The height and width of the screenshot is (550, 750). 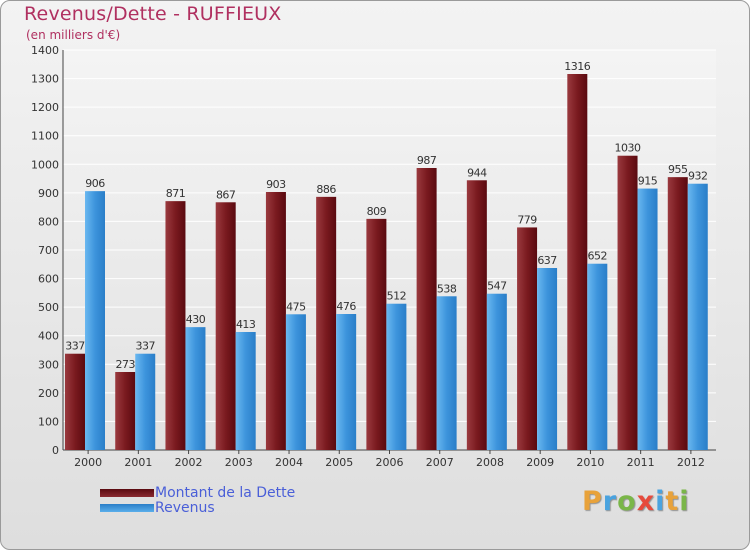 What do you see at coordinates (125, 364) in the screenshot?
I see `data-label-debt: 273` at bounding box center [125, 364].